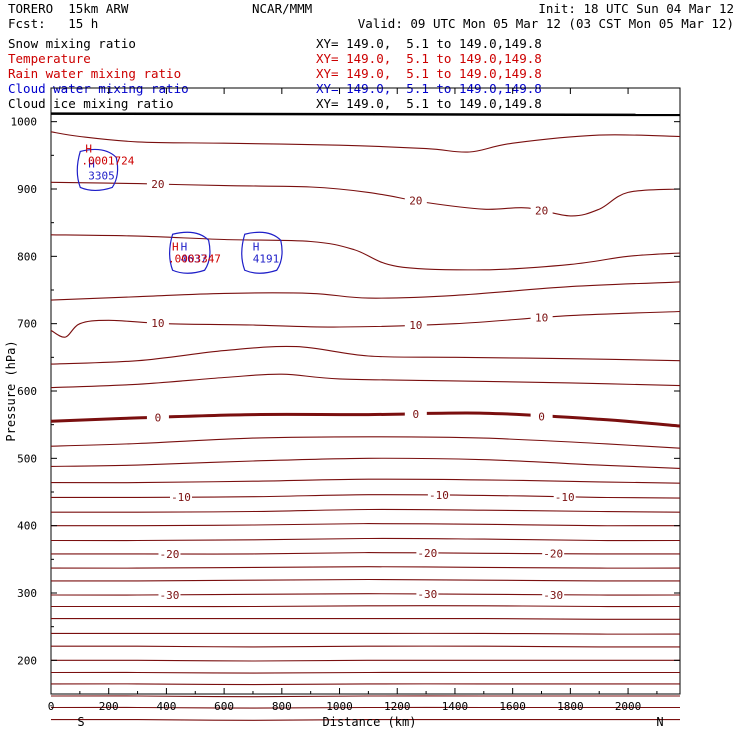 The width and height of the screenshot is (740, 740). What do you see at coordinates (512, 706) in the screenshot?
I see `x-tick-label: 1600` at bounding box center [512, 706].